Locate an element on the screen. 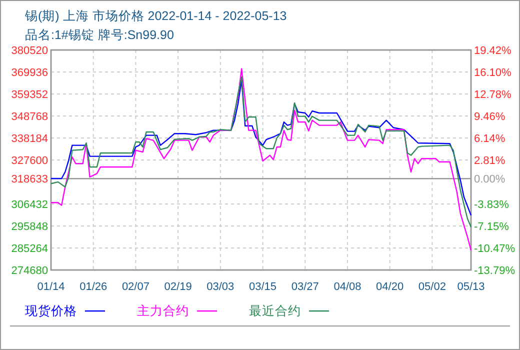  legend-label: 最近合约 is located at coordinates (275, 311).